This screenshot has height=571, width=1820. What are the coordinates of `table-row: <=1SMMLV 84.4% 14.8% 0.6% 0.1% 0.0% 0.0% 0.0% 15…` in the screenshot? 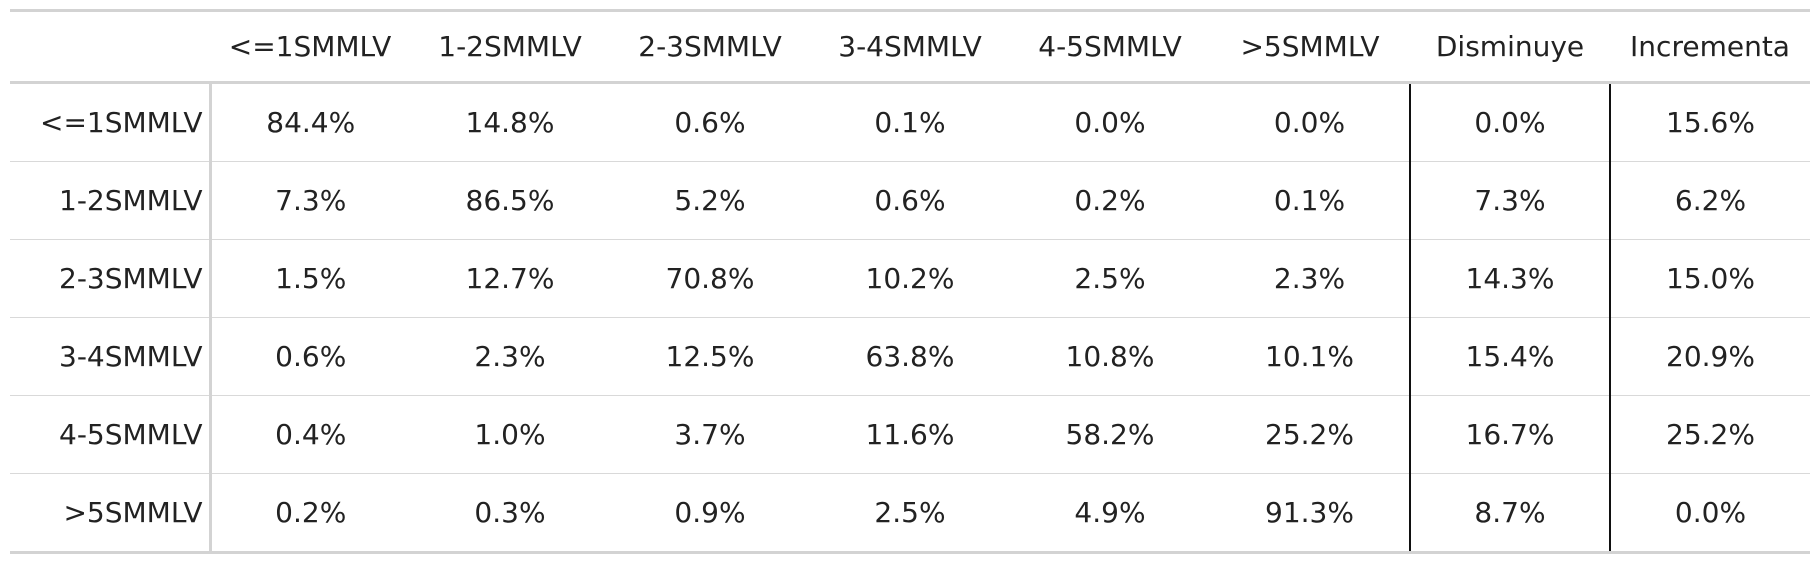 It's located at (910, 122).